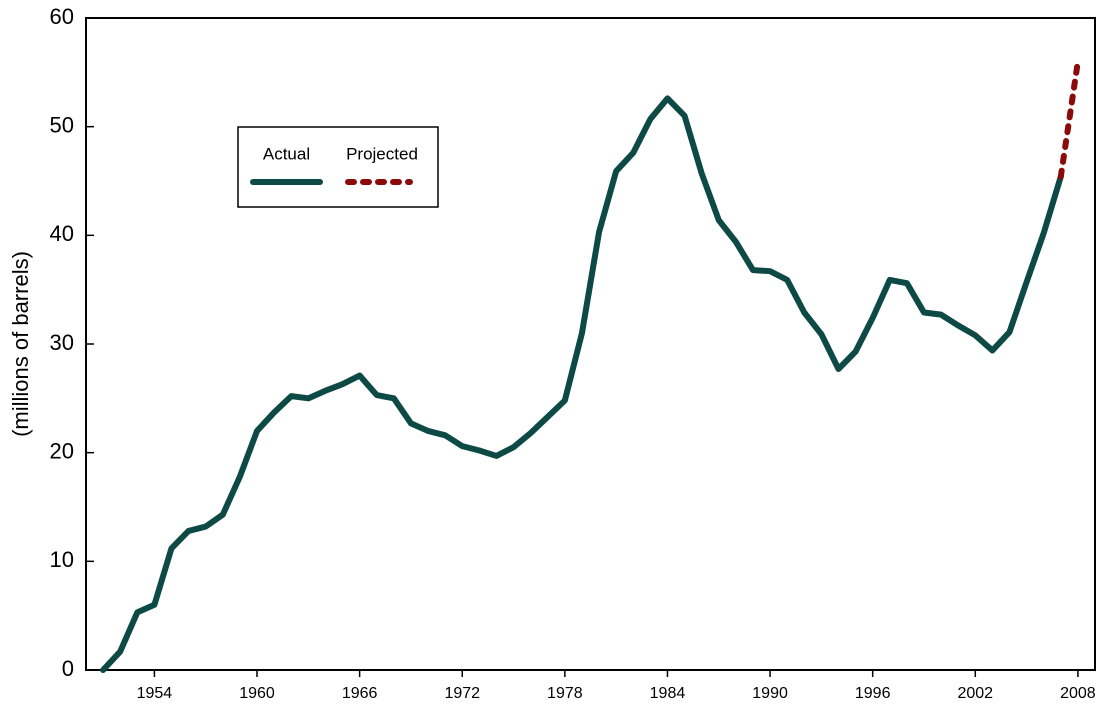  Describe the element at coordinates (770, 693) in the screenshot. I see `x-tick-label: 1990` at that location.